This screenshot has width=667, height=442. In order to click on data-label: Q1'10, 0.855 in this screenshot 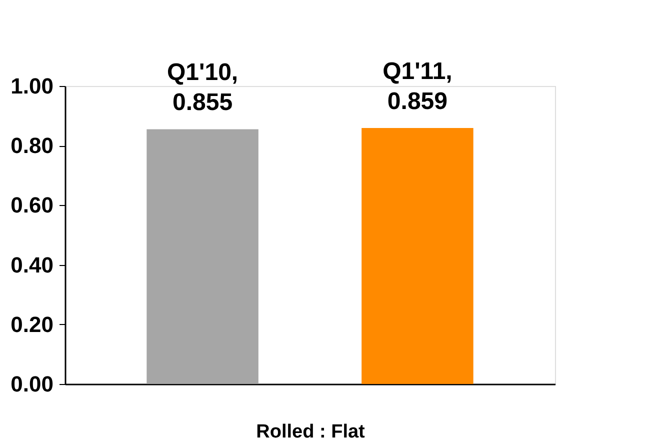, I will do `click(202, 87)`.